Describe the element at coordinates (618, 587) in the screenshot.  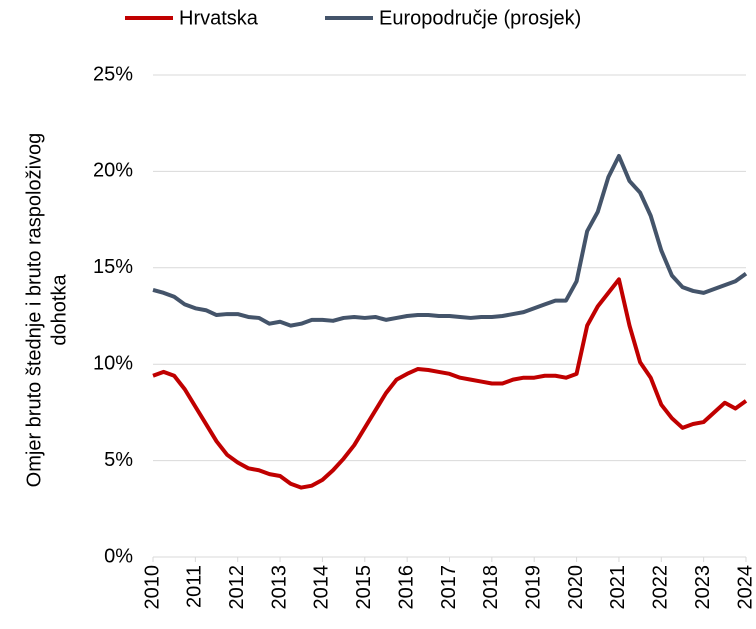
I see `x-tick-label: 2021` at that location.